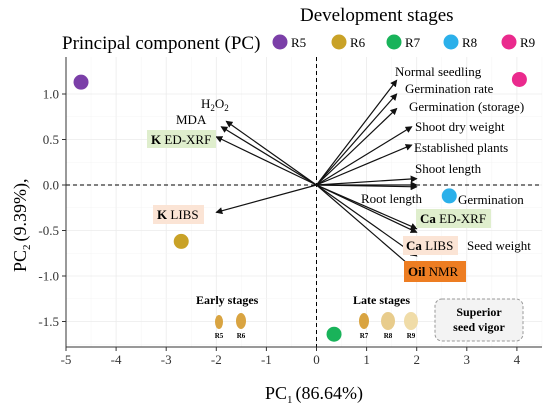 The height and width of the screenshot is (409, 550). Describe the element at coordinates (266, 359) in the screenshot. I see `x-tick-label-4: -1` at that location.